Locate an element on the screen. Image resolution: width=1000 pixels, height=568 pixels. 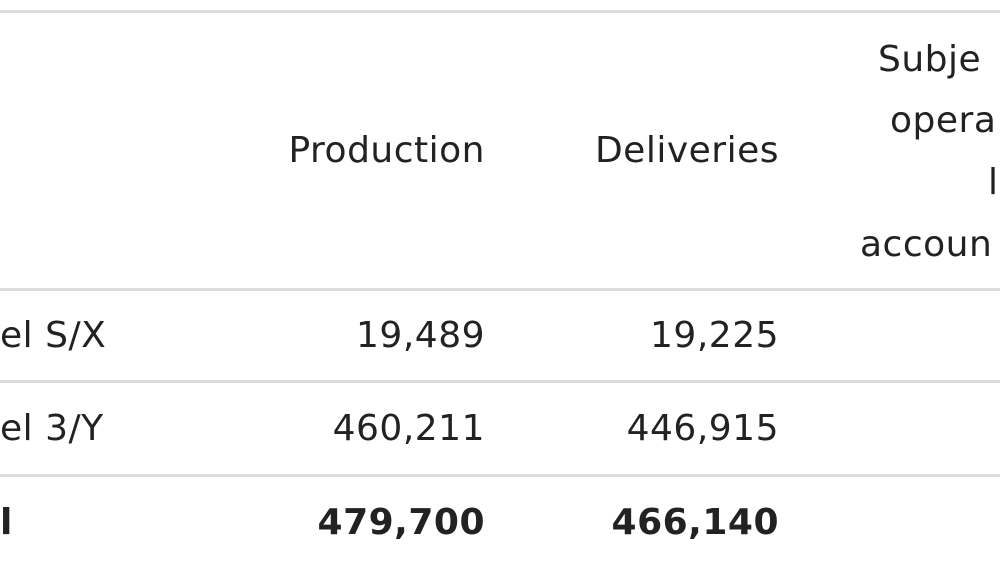
cell: 479,700 is located at coordinates (401, 522).